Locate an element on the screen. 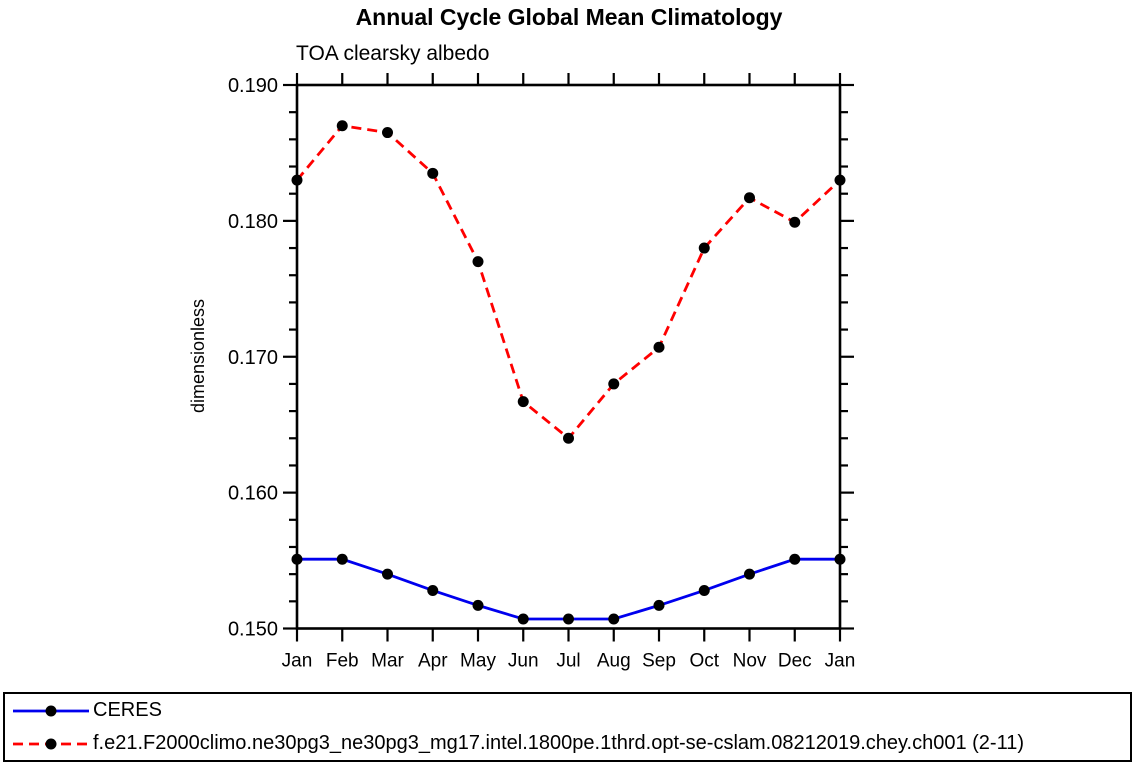 This screenshot has width=1138, height=770. chart-subtitle: TOA clearsky albedo is located at coordinates (393, 53).